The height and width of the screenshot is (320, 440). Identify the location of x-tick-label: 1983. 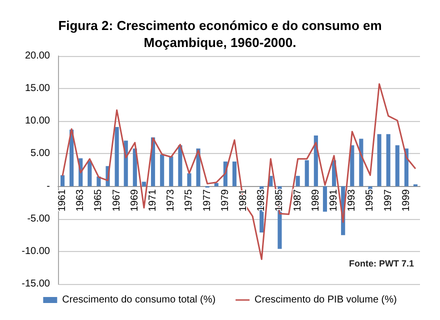
(262, 200).